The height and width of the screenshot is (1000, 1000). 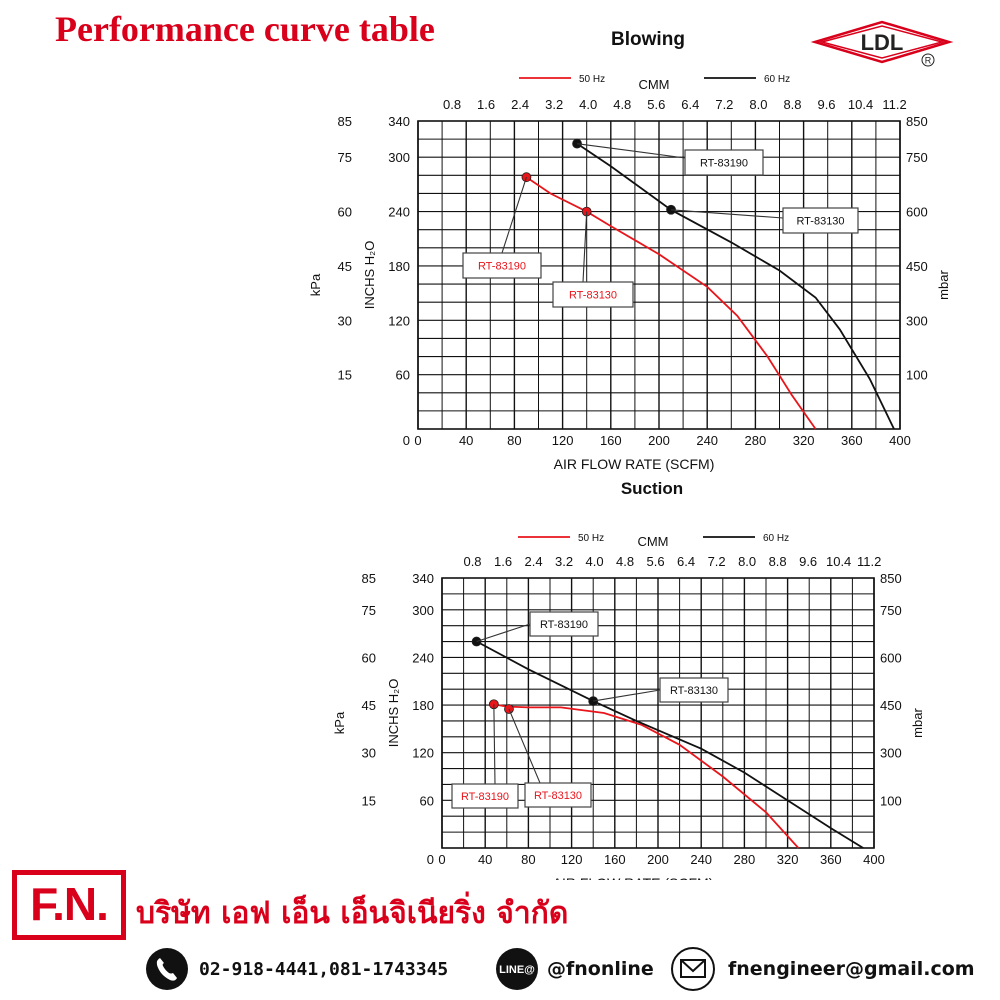 What do you see at coordinates (296, 969) in the screenshot?
I see `phone-contact: 02-918-4441,081-1743345` at bounding box center [296, 969].